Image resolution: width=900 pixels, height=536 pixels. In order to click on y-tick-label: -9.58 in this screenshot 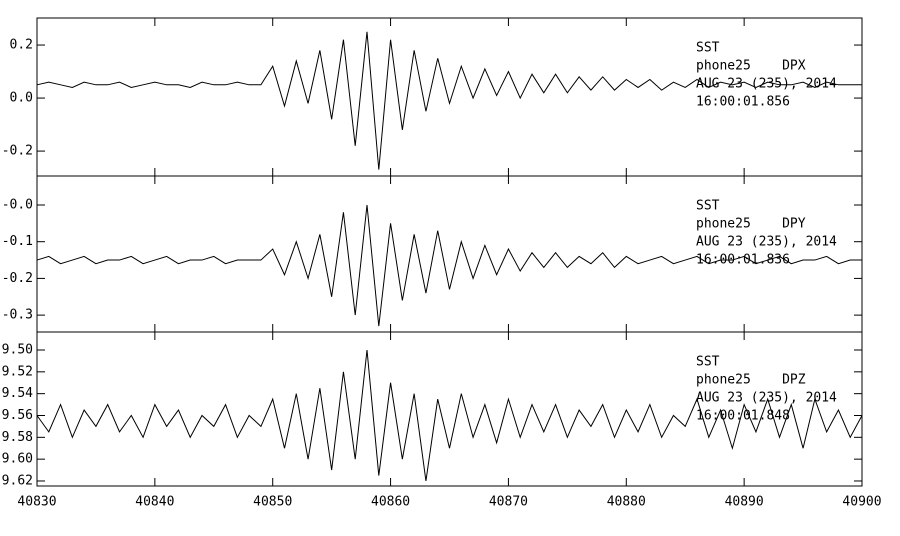, I will do `click(16, 437)`.